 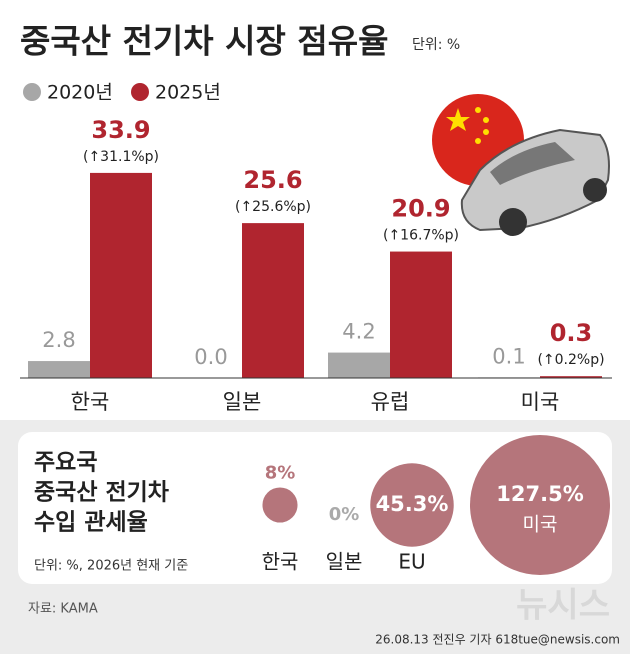 What do you see at coordinates (120, 130) in the screenshot?
I see `value-label: 33.9` at bounding box center [120, 130].